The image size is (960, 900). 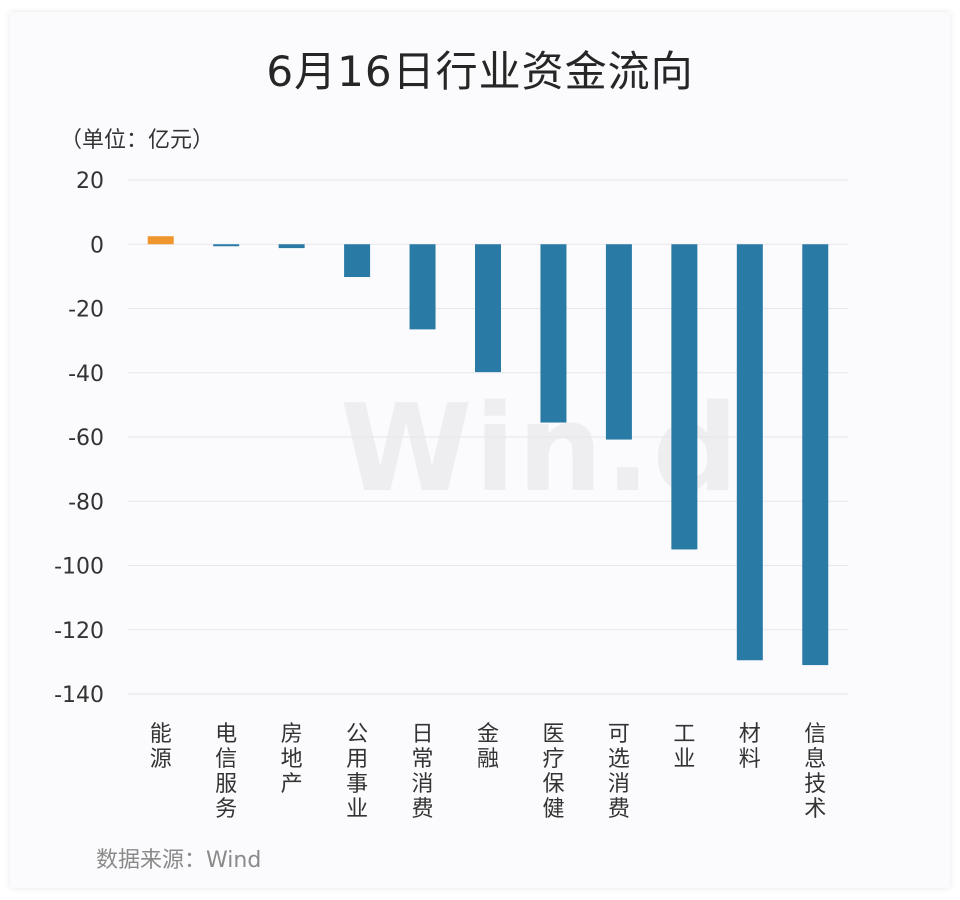 What do you see at coordinates (480, 71) in the screenshot?
I see `chart-title: 6月16日行业资金流向` at bounding box center [480, 71].